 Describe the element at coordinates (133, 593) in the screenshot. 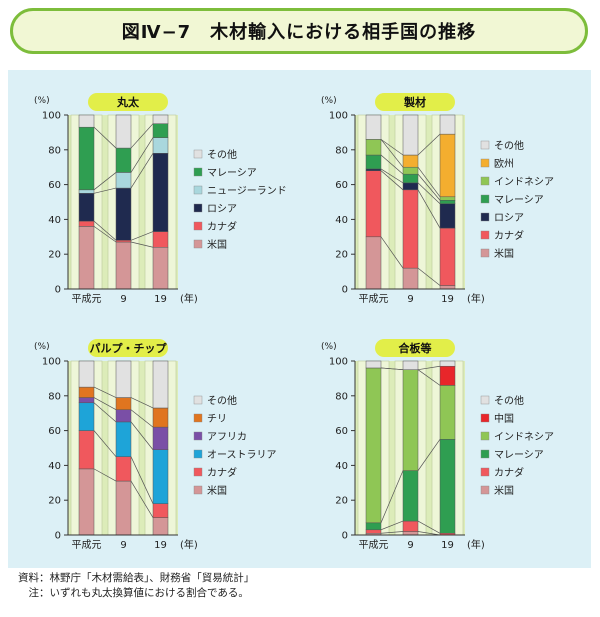

I see `source-line-2: 注：いずれも丸太換算値における割合である。` at that location.